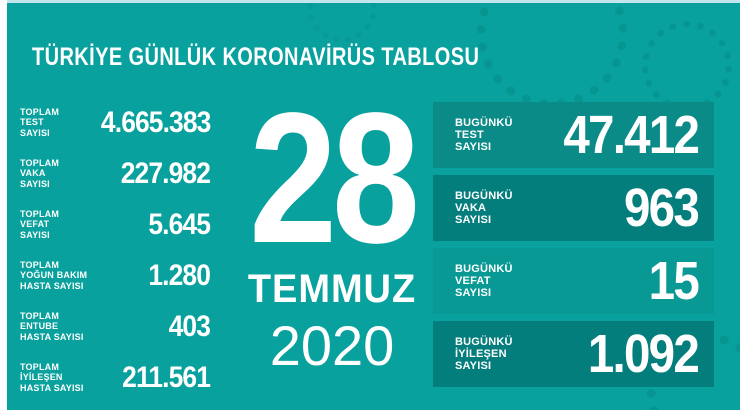  What do you see at coordinates (332, 346) in the screenshot?
I see `date-year: 2020` at bounding box center [332, 346].